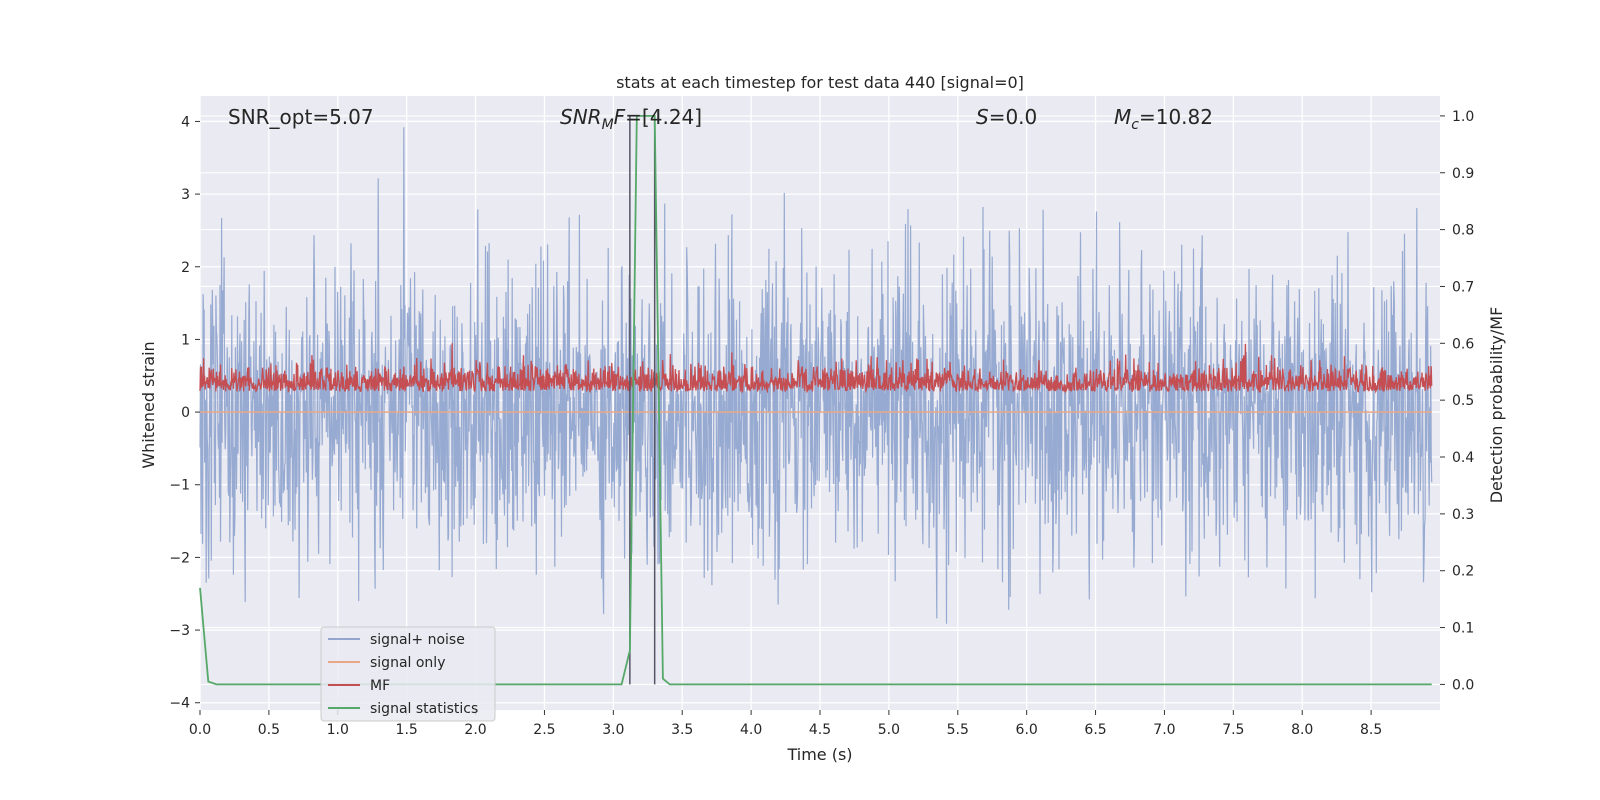  Describe the element at coordinates (751, 730) in the screenshot. I see `x-tick-label: 4.0` at that location.